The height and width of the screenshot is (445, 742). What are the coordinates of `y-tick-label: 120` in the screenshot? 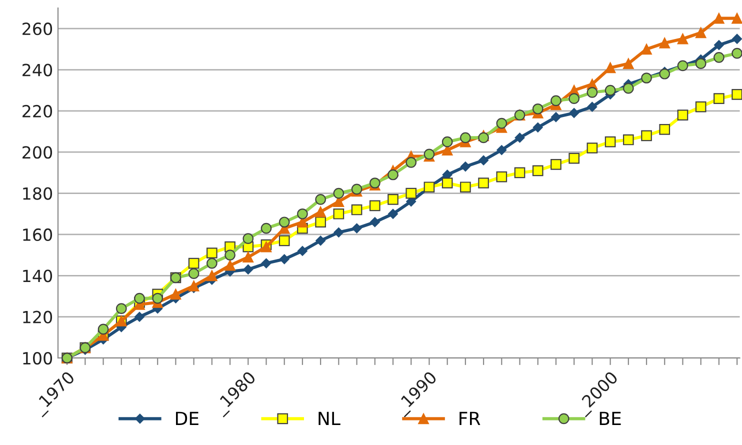 It's located at (37, 317).